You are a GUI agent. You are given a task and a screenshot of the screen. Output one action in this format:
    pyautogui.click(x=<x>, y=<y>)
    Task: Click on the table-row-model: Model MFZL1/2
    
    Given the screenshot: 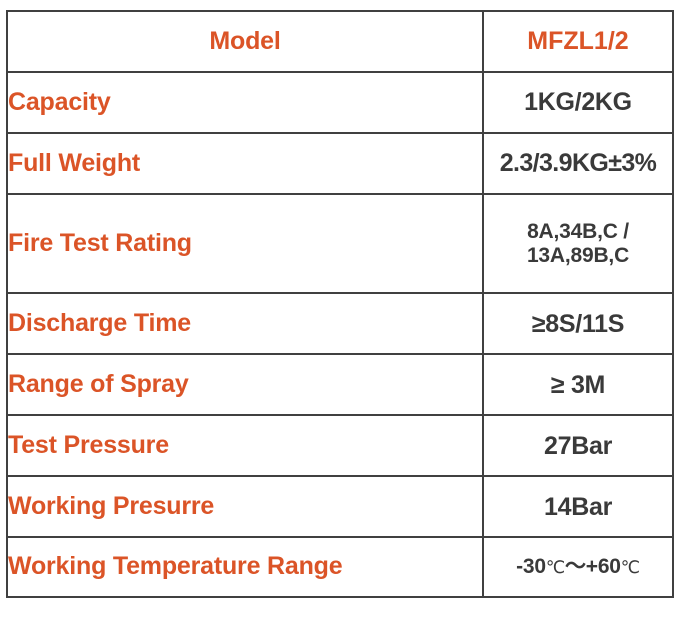 What is the action you would take?
    pyautogui.click(x=340, y=41)
    